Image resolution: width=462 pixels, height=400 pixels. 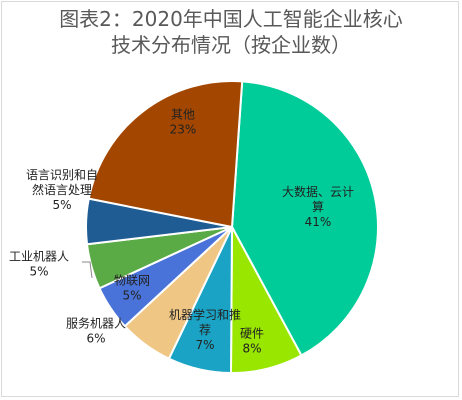 What do you see at coordinates (318, 191) in the screenshot?
I see `slice-name-0-0: 大数据、云计` at bounding box center [318, 191].